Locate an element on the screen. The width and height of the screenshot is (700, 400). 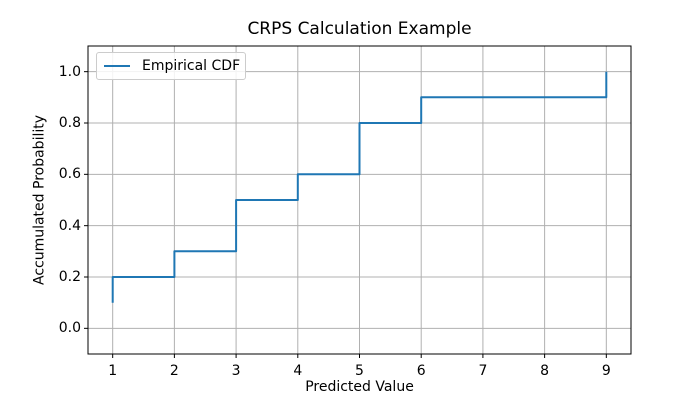
y-tick-label: 0.0 is located at coordinates (69, 328).